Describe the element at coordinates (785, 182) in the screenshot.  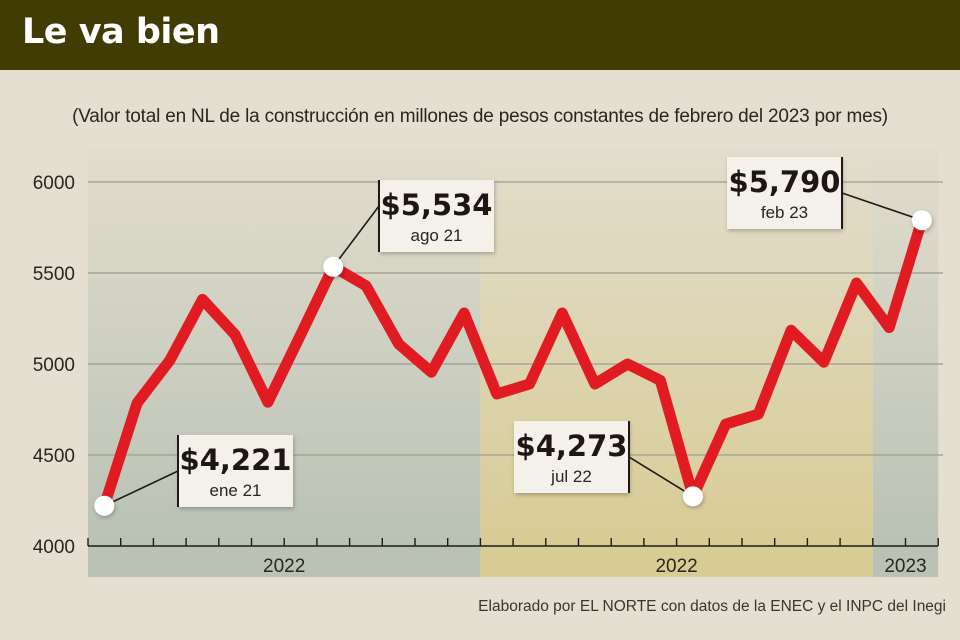
I see `callout-value: $5,790` at that location.